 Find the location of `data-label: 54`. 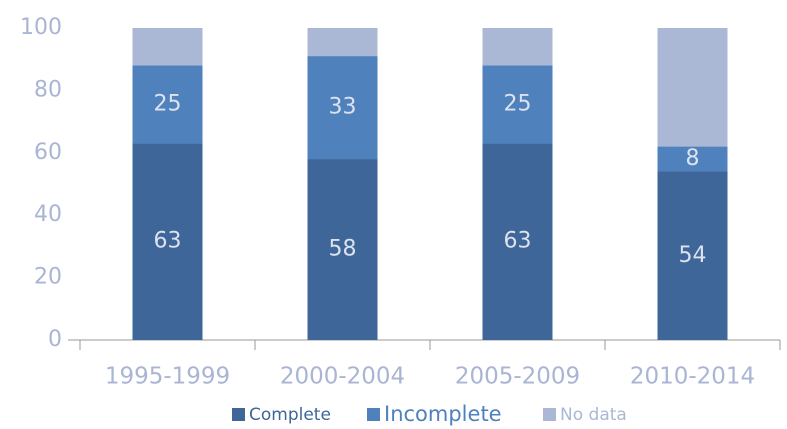

data-label: 54 is located at coordinates (693, 255).